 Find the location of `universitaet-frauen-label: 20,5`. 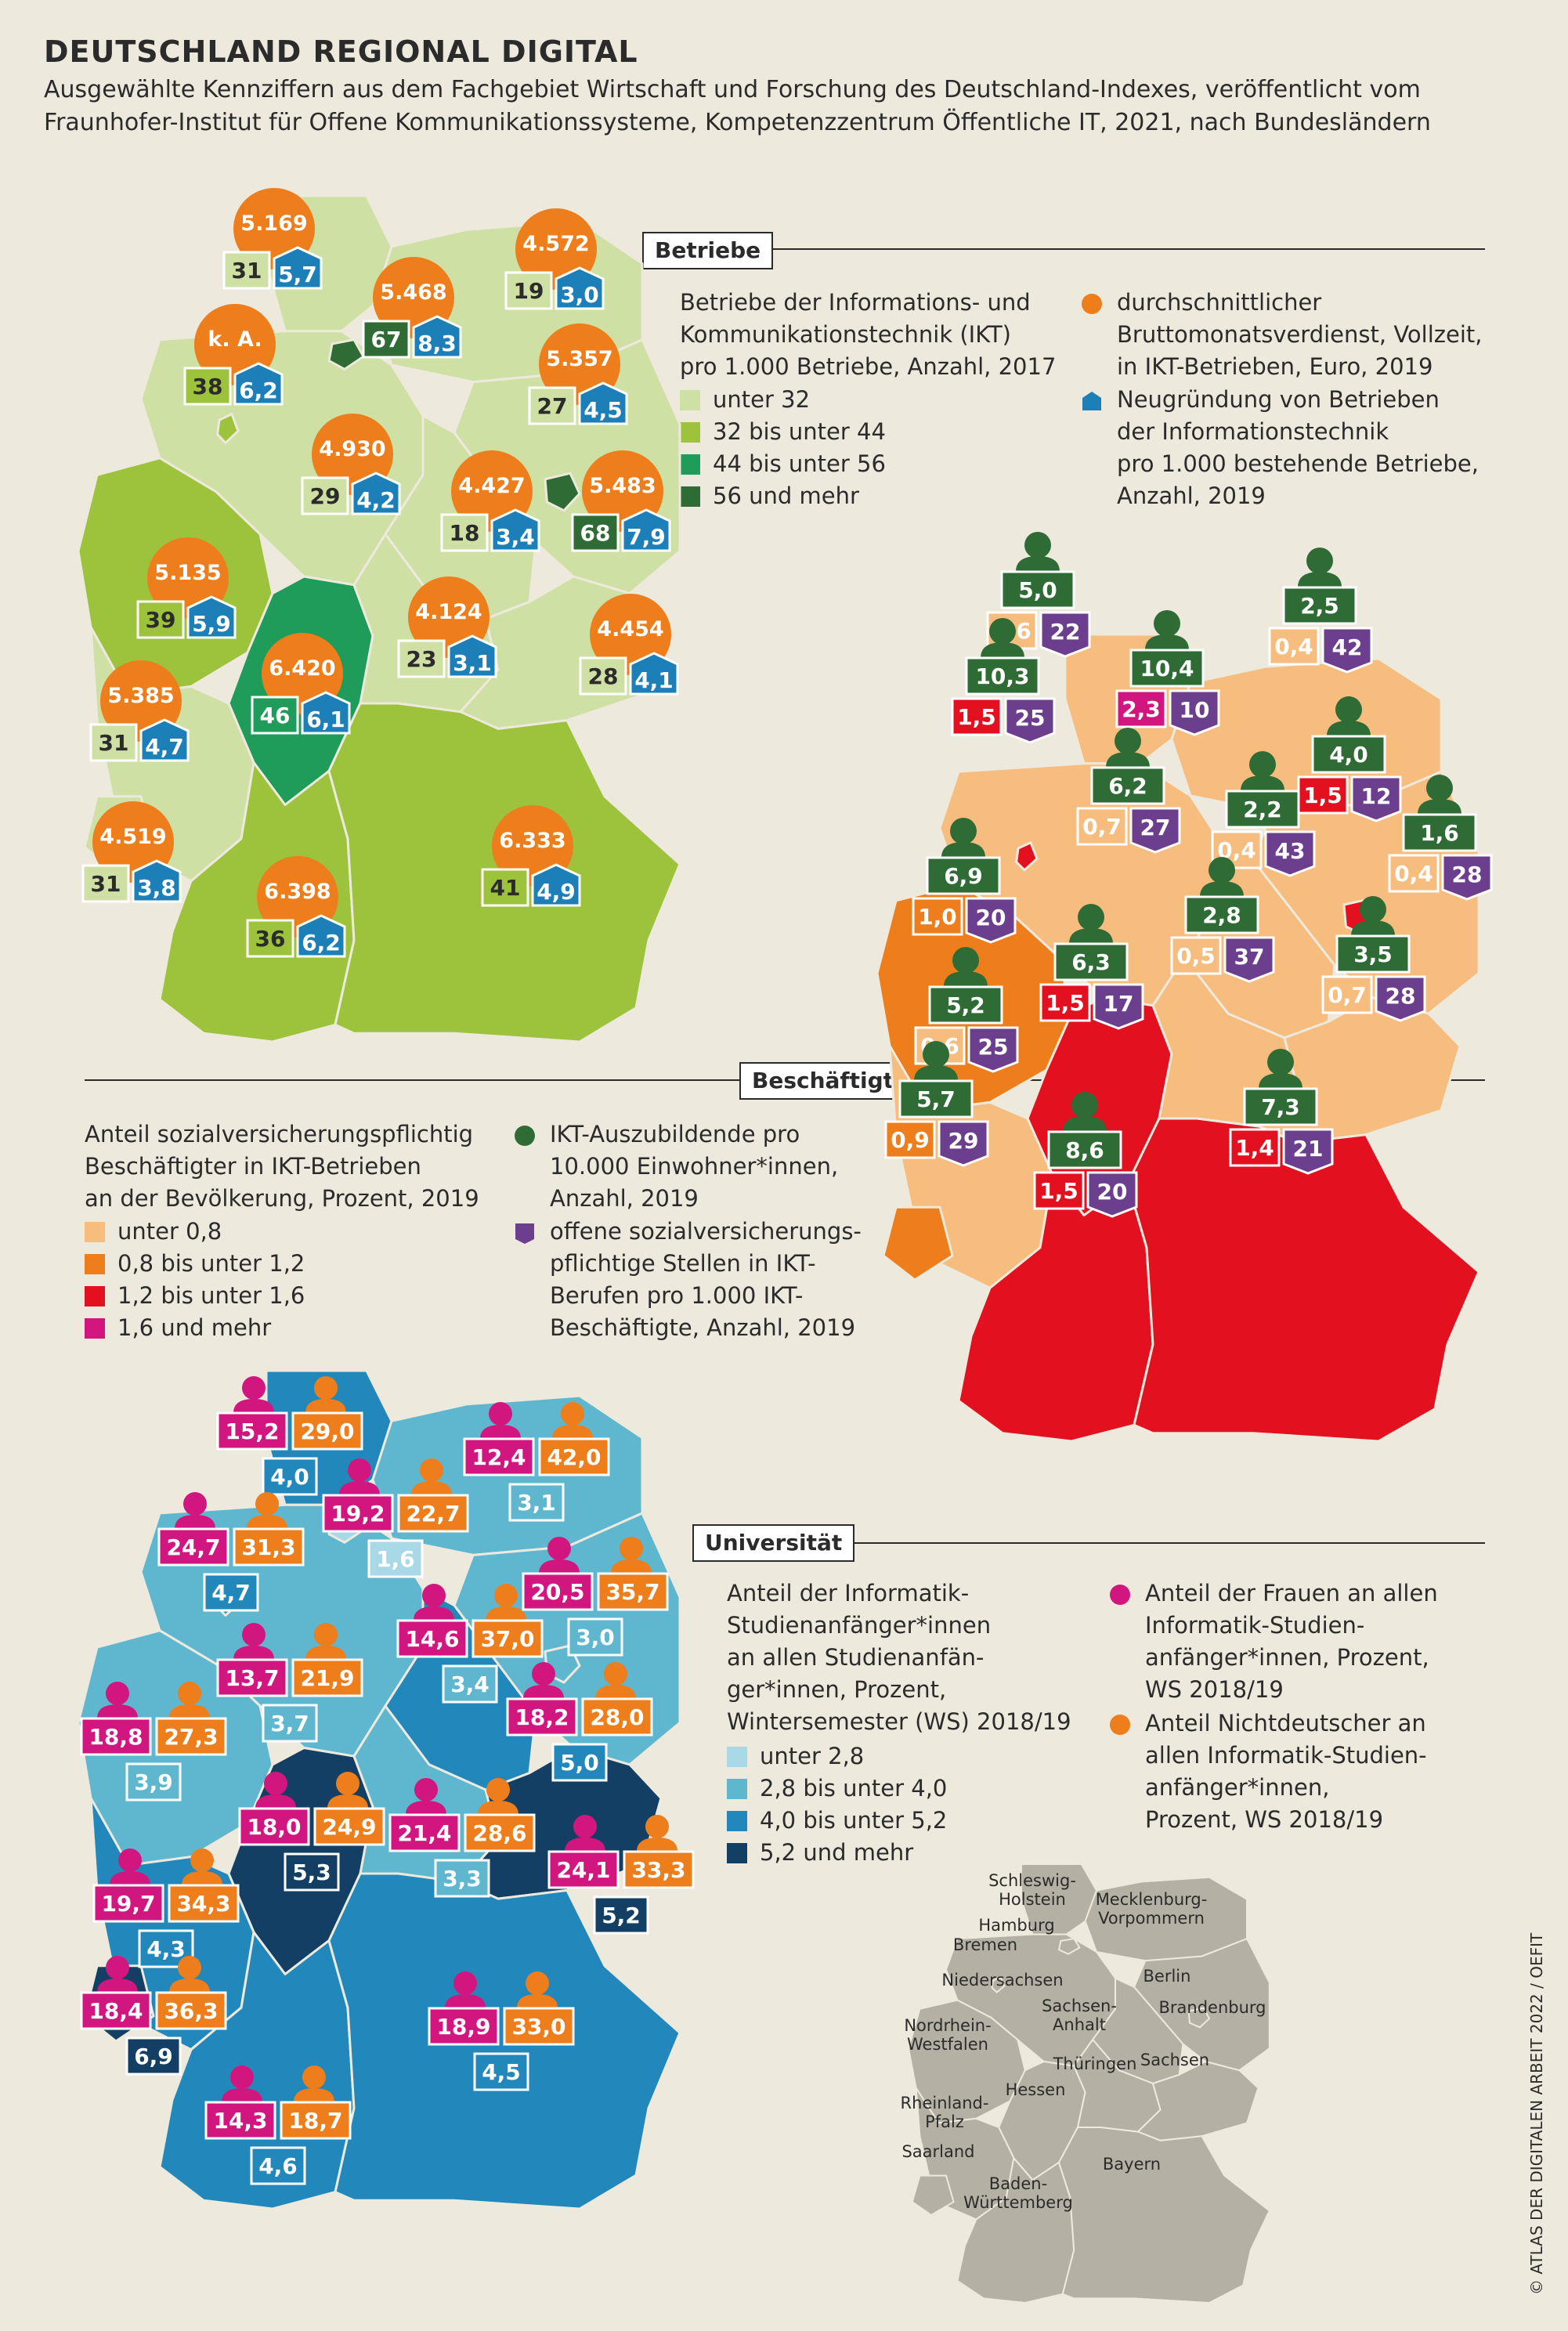

universitaet-frauen-label: 20,5 is located at coordinates (557, 1592).